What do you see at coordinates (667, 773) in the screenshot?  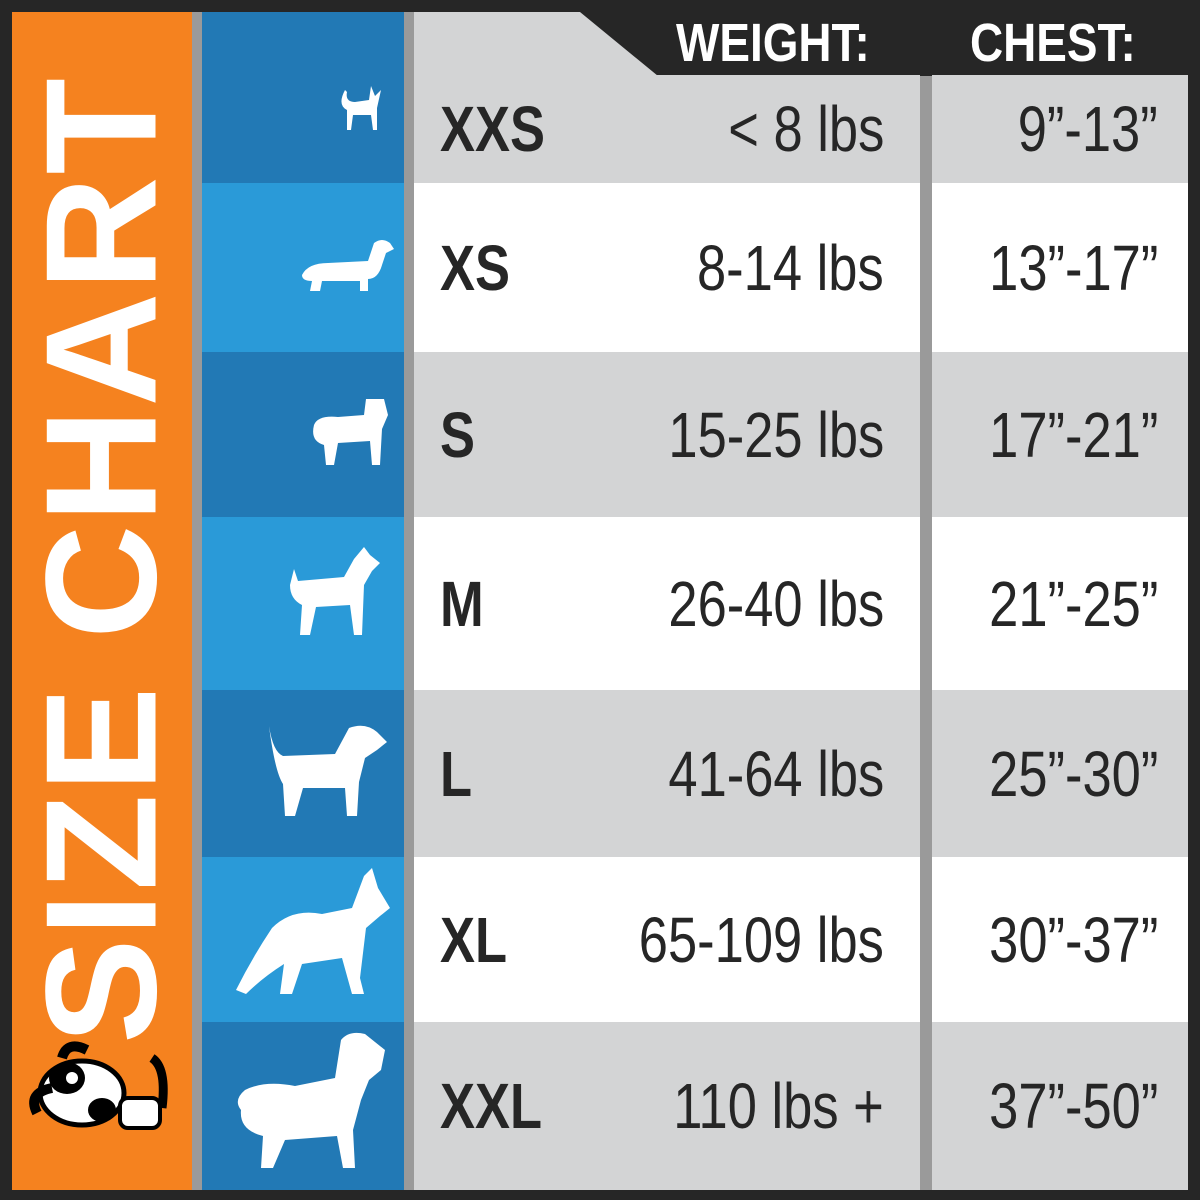 I see `table-row: L 41-64 lbs` at bounding box center [667, 773].